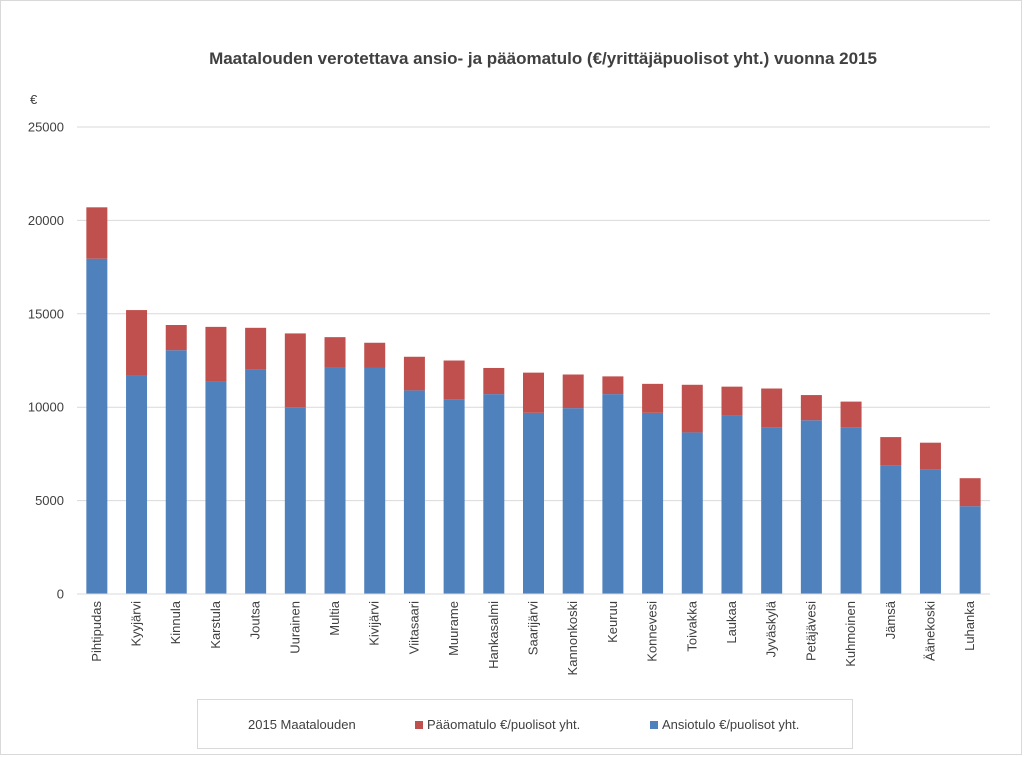  I want to click on y-tick-label: 25000, so click(46, 127).